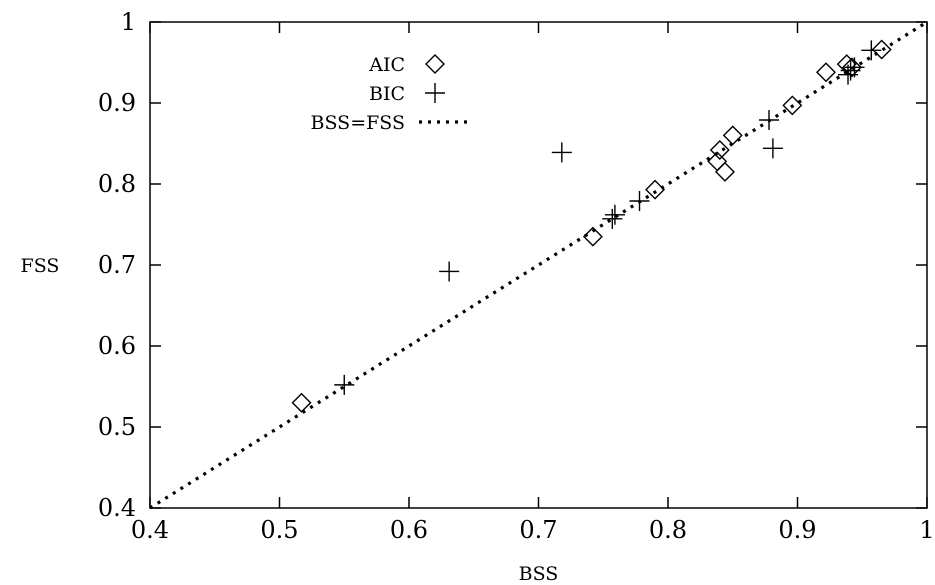 The image size is (935, 585). I want to click on x-tick-label: 0.6, so click(409, 530).